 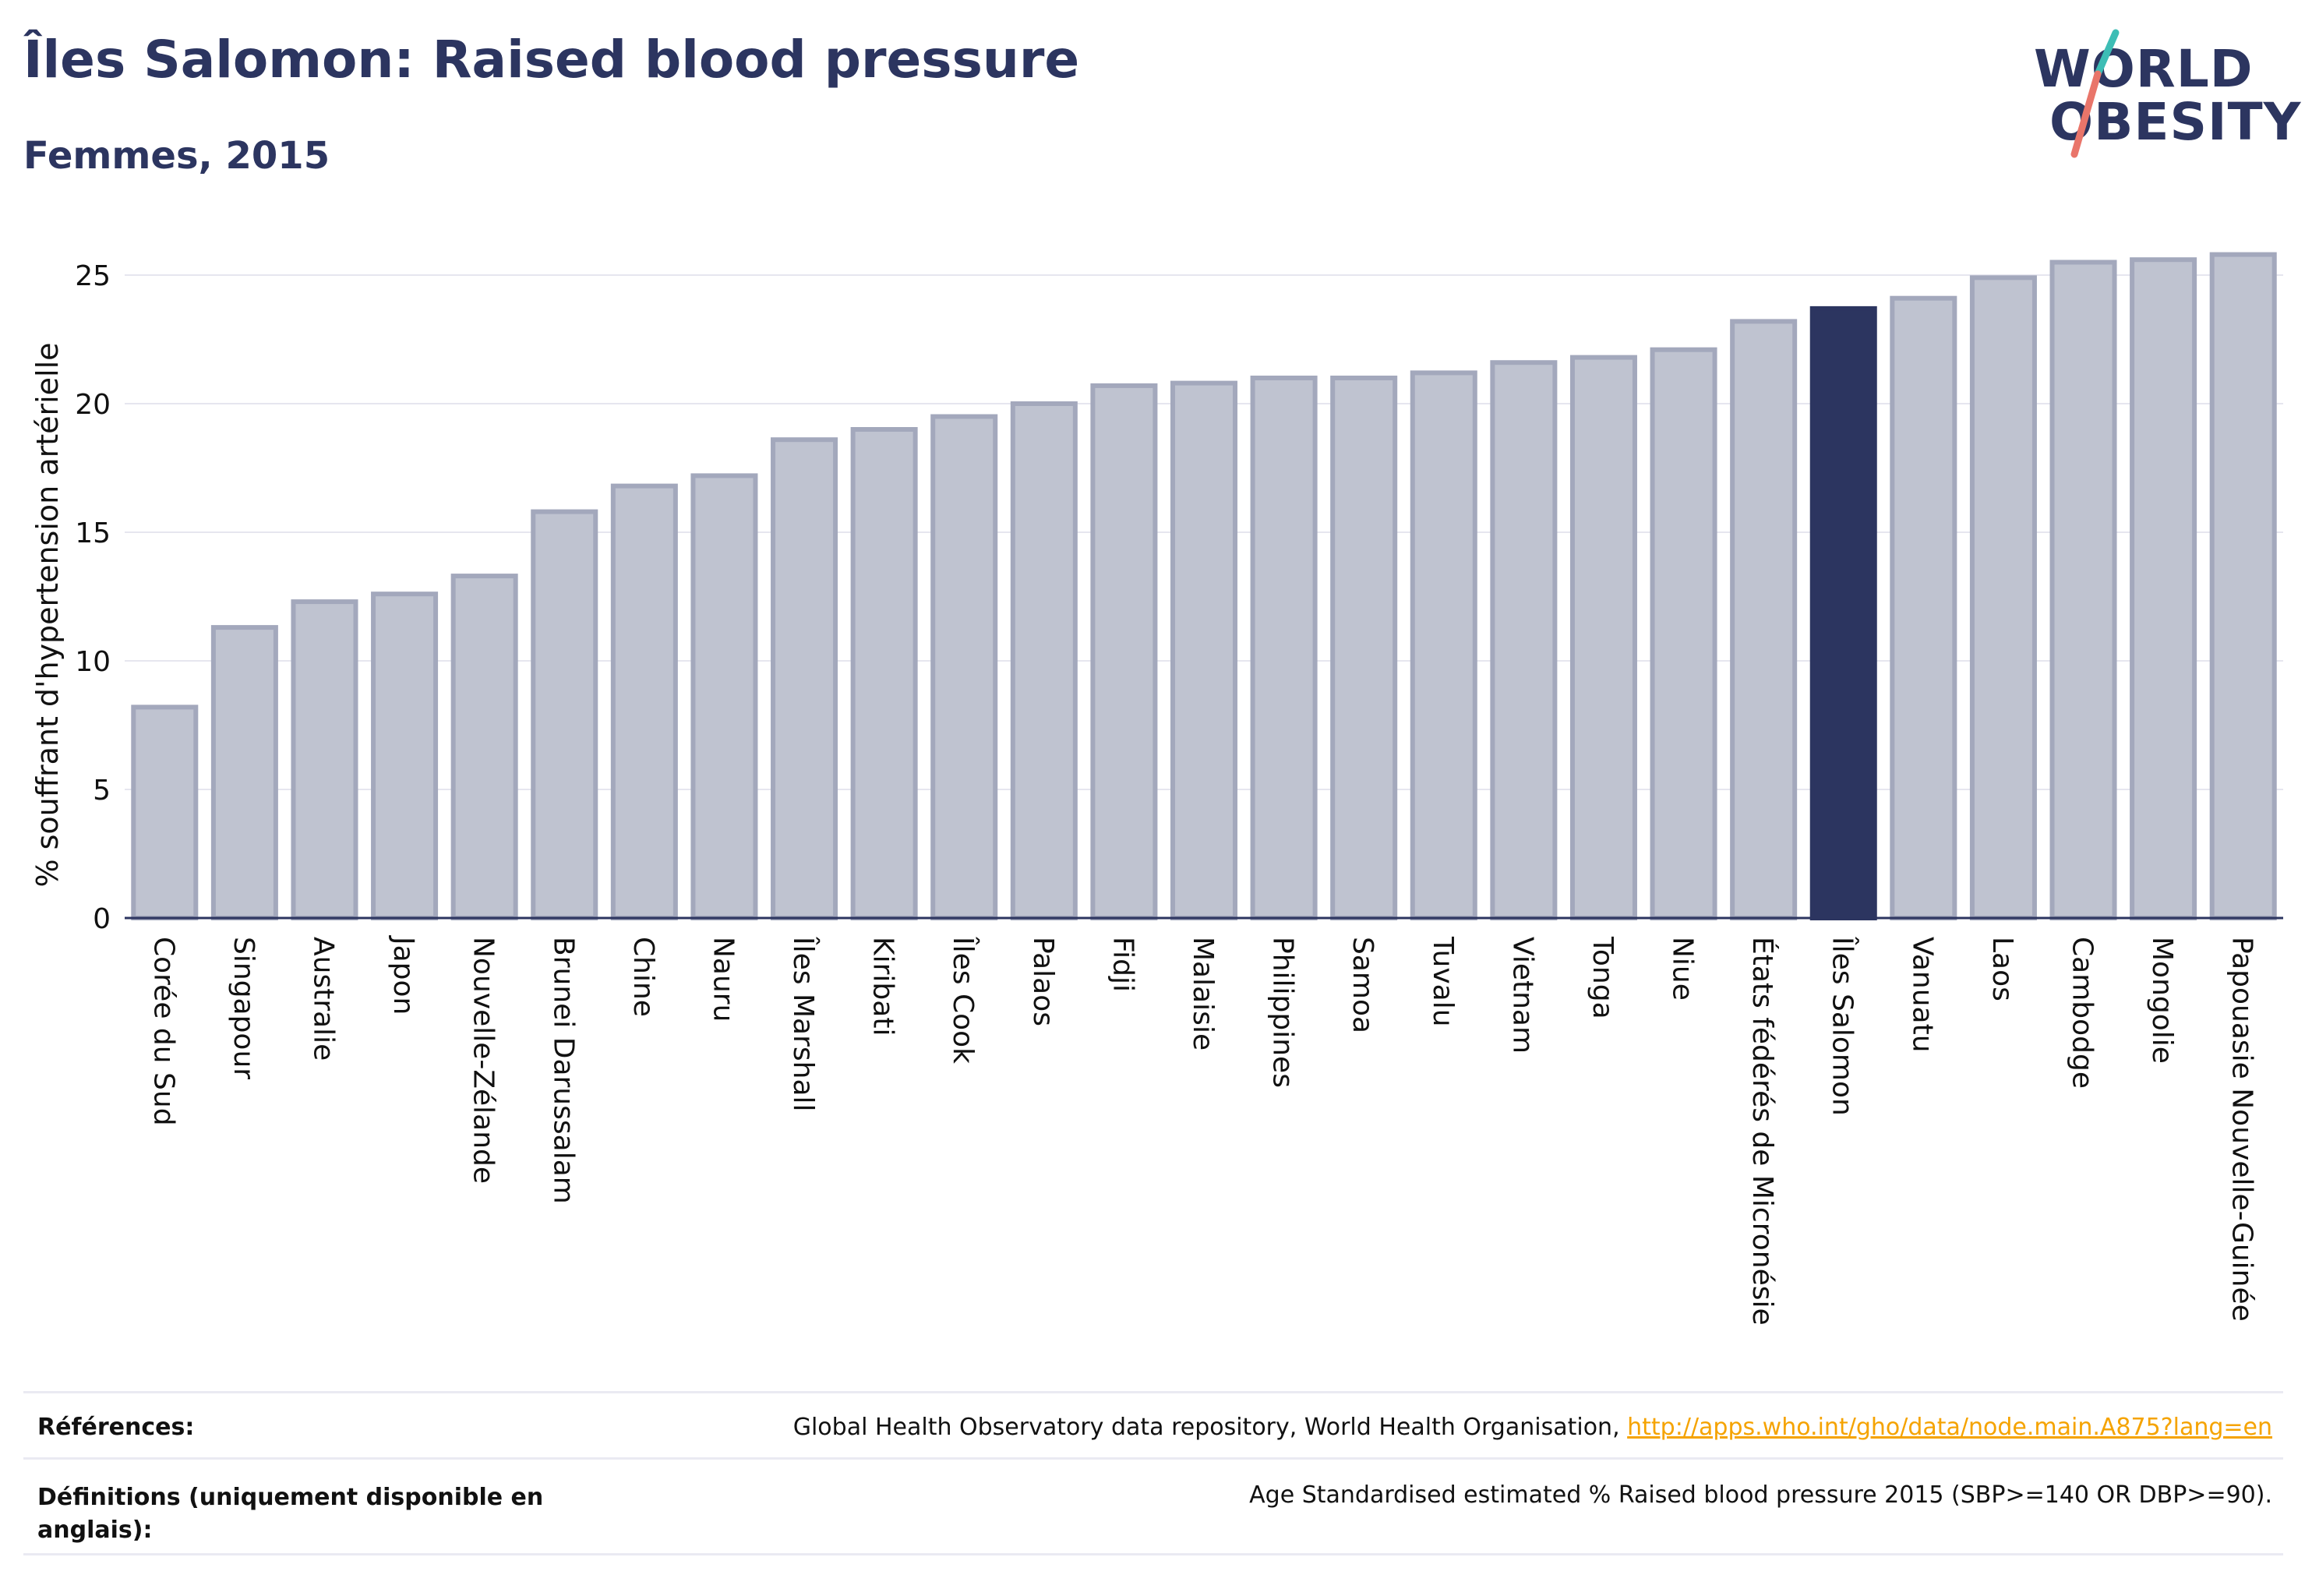 What do you see at coordinates (1043, 981) in the screenshot?
I see `x-tick-label: Palaos` at bounding box center [1043, 981].